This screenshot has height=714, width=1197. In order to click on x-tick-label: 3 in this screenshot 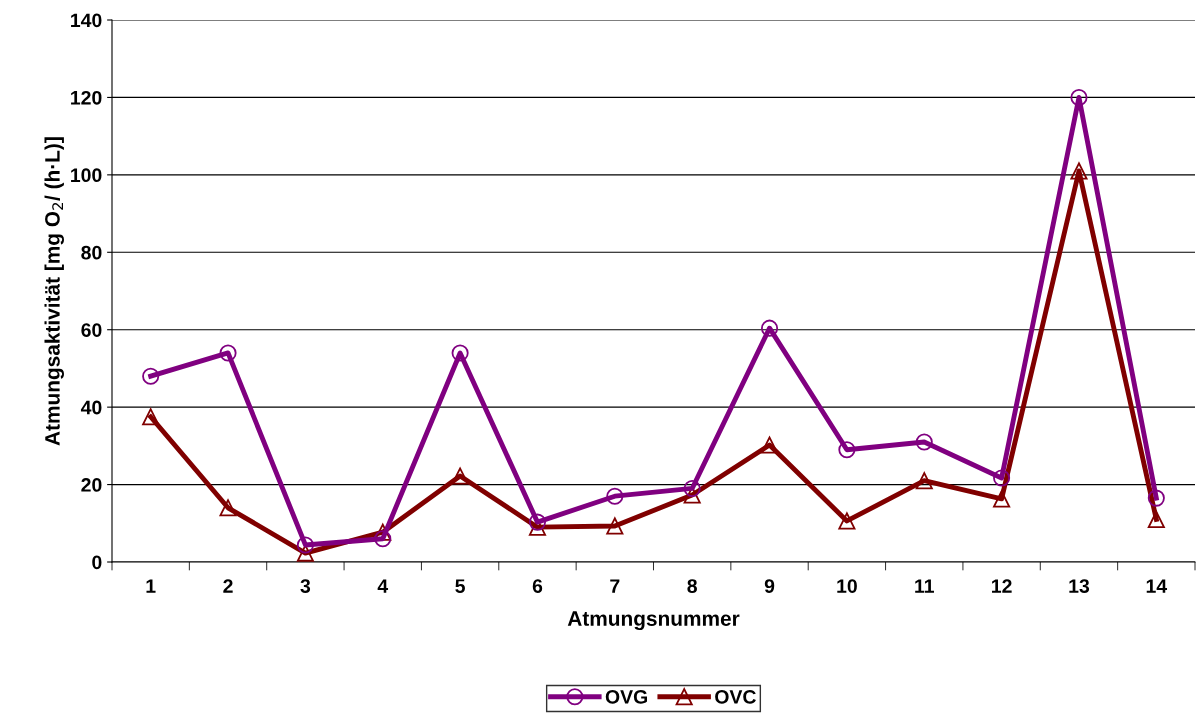, I will do `click(305, 586)`.